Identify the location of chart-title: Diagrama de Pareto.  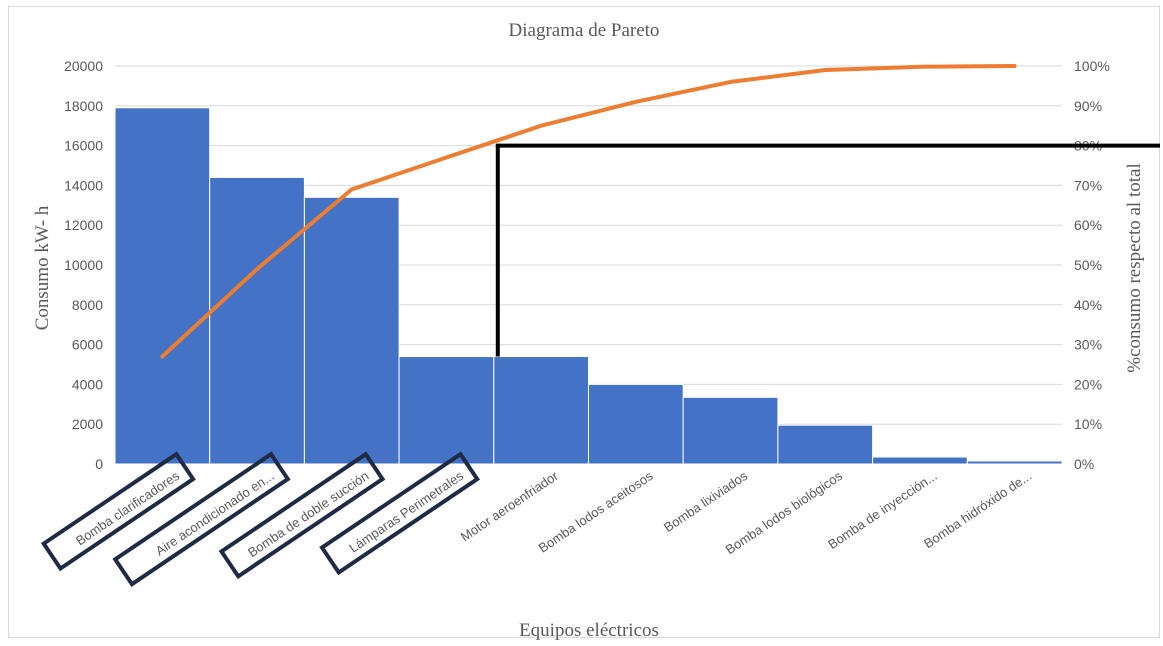
(584, 30).